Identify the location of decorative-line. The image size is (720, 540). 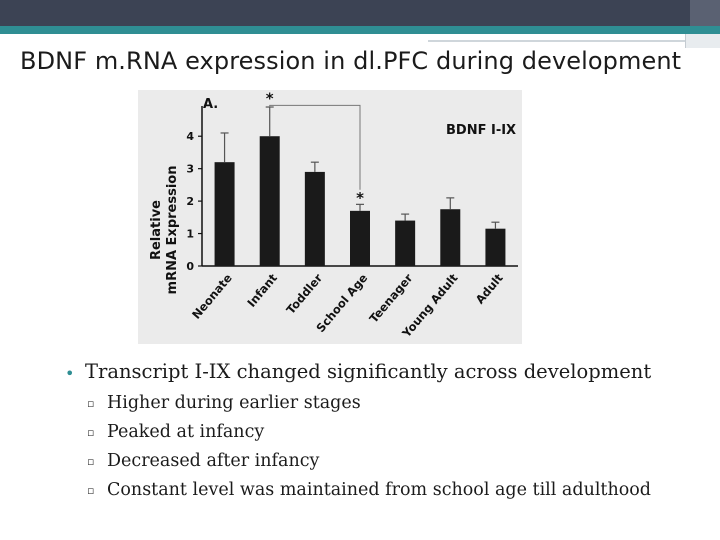
(559, 41).